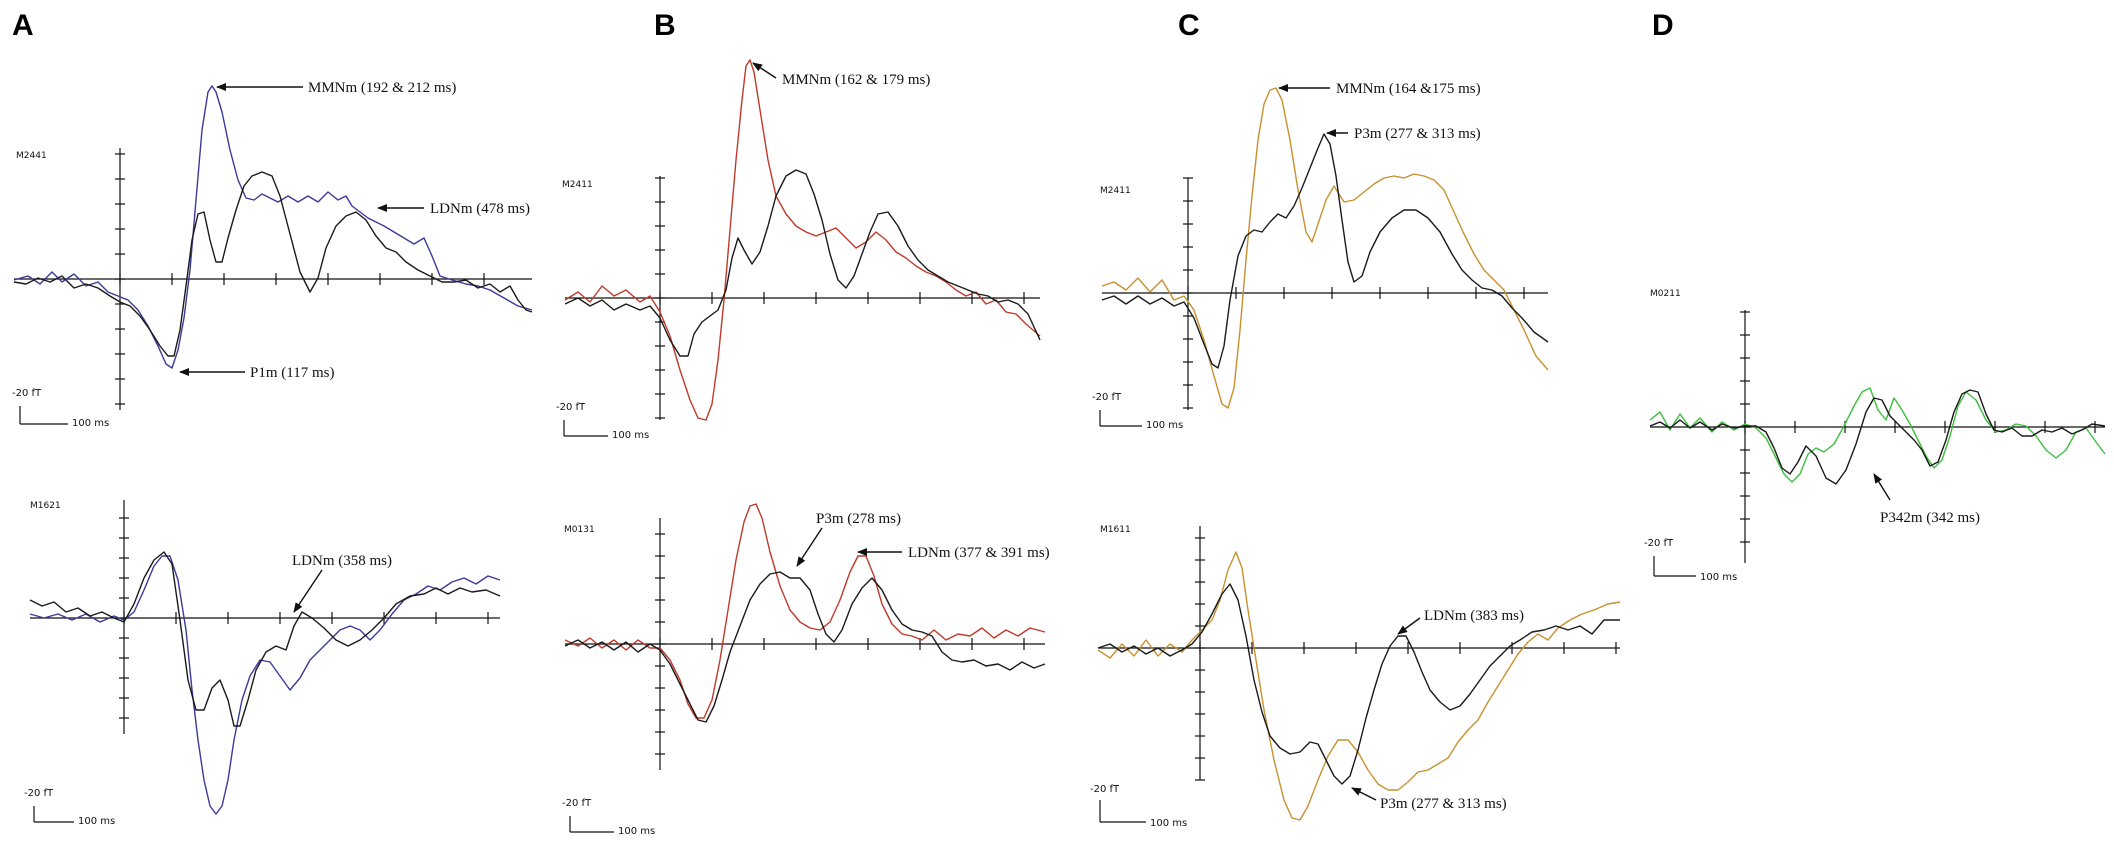 The width and height of the screenshot is (2114, 850). Describe the element at coordinates (342, 561) in the screenshot. I see `annotation-ldnm: LDNm (358 ms)` at that location.